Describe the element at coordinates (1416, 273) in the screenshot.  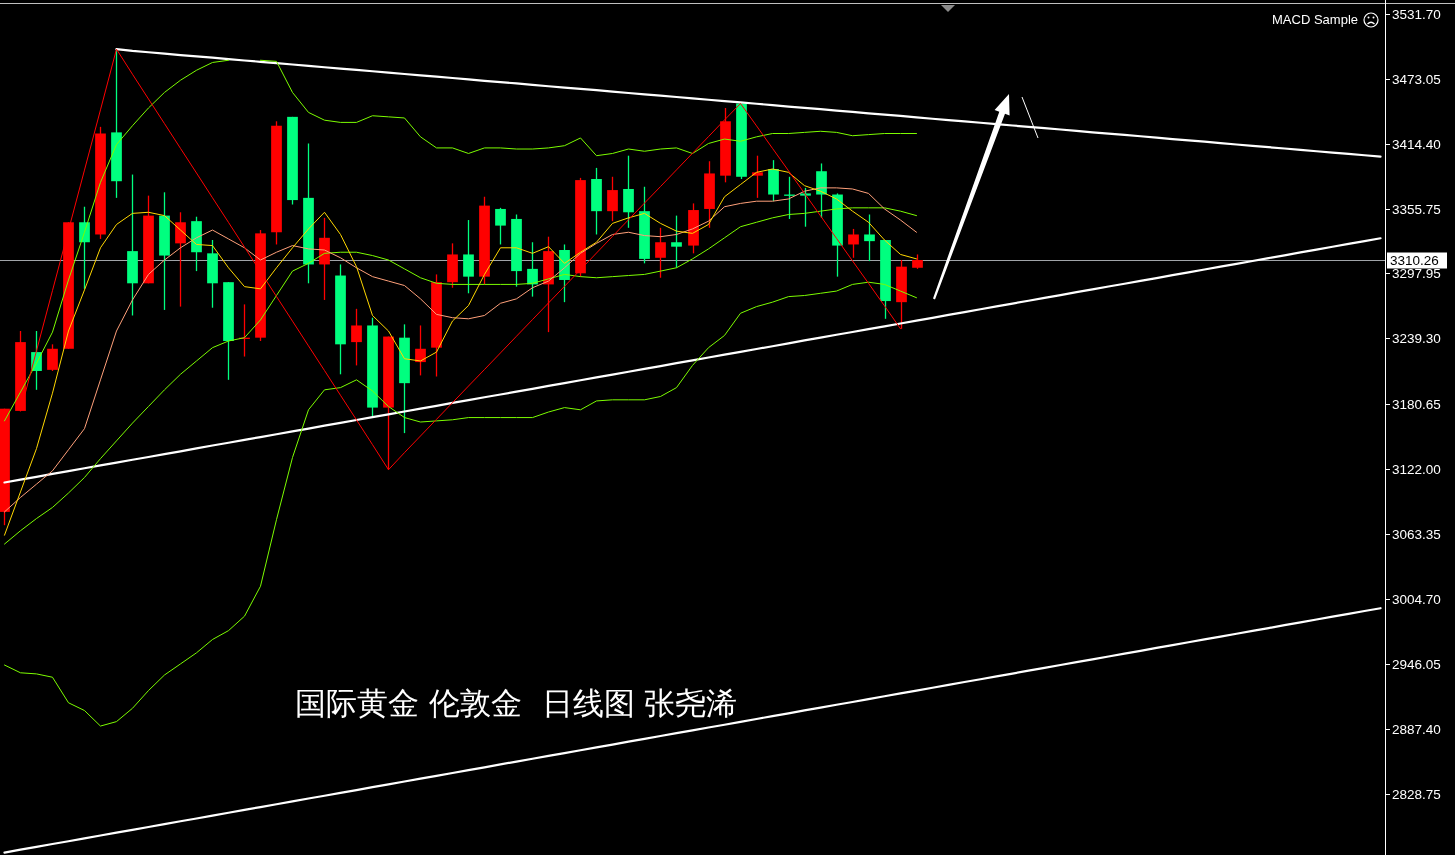
I see `y-tick-label: 3297.95` at that location.